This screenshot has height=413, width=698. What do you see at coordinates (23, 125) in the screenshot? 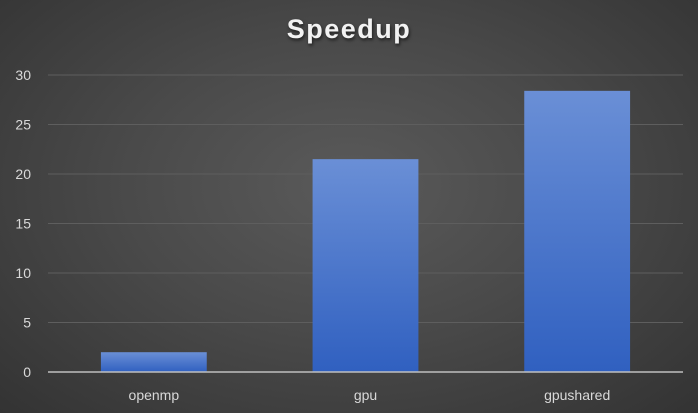
I see `y-tick-label-25: 25` at bounding box center [23, 125].